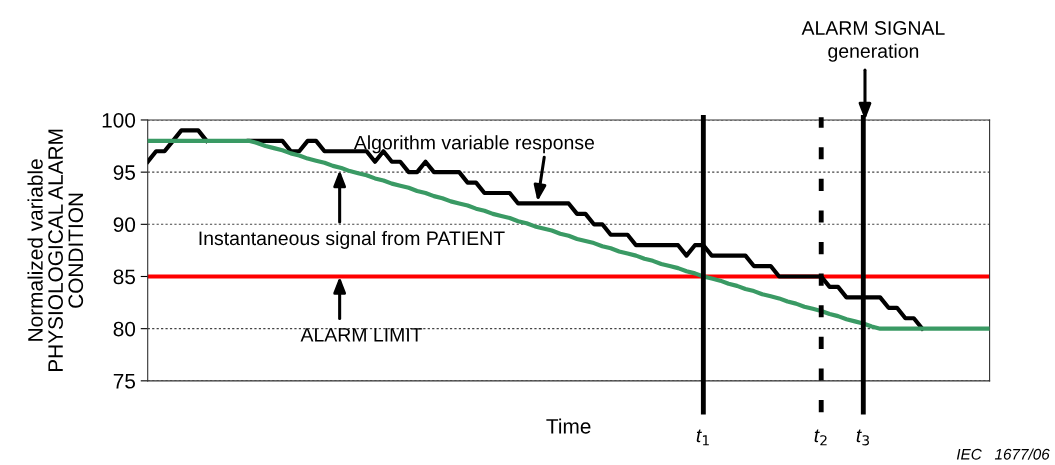 This screenshot has width=1055, height=465. Describe the element at coordinates (352, 240) in the screenshot. I see `annotation: Instantaneous signal from PATIENT` at that location.